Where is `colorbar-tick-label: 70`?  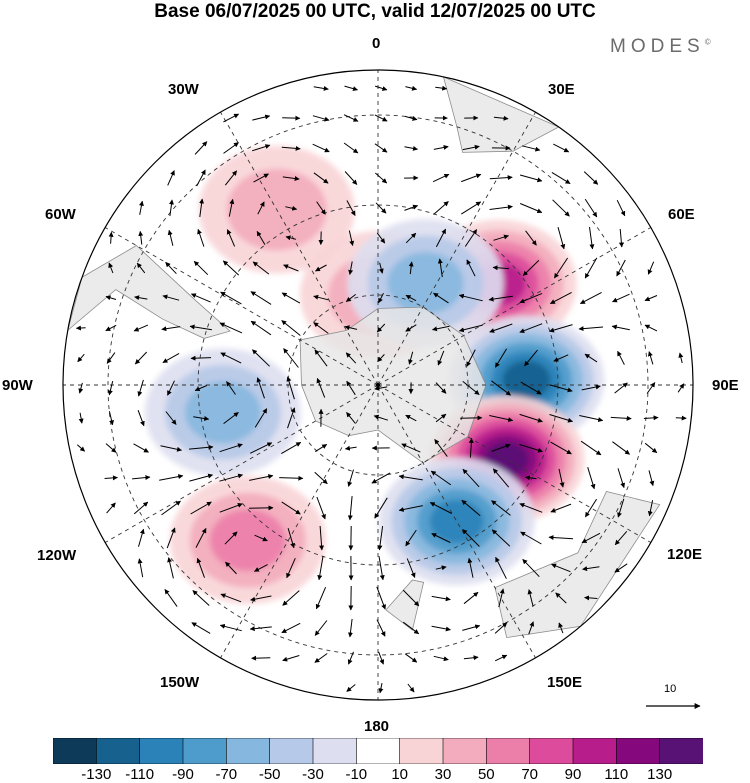
colorbar-tick-label: 70 is located at coordinates (530, 774).